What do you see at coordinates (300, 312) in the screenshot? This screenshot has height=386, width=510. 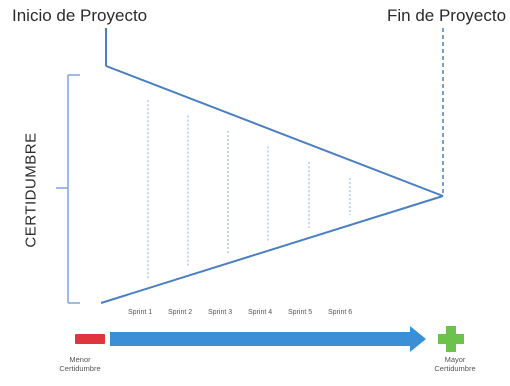 I see `sprint-label: Sprint 5` at bounding box center [300, 312].